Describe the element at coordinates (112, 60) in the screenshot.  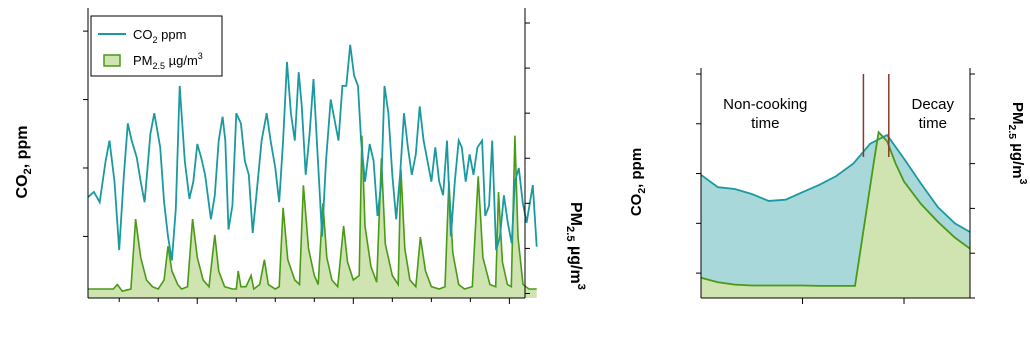
I see `legend-pm25-swatch` at that location.